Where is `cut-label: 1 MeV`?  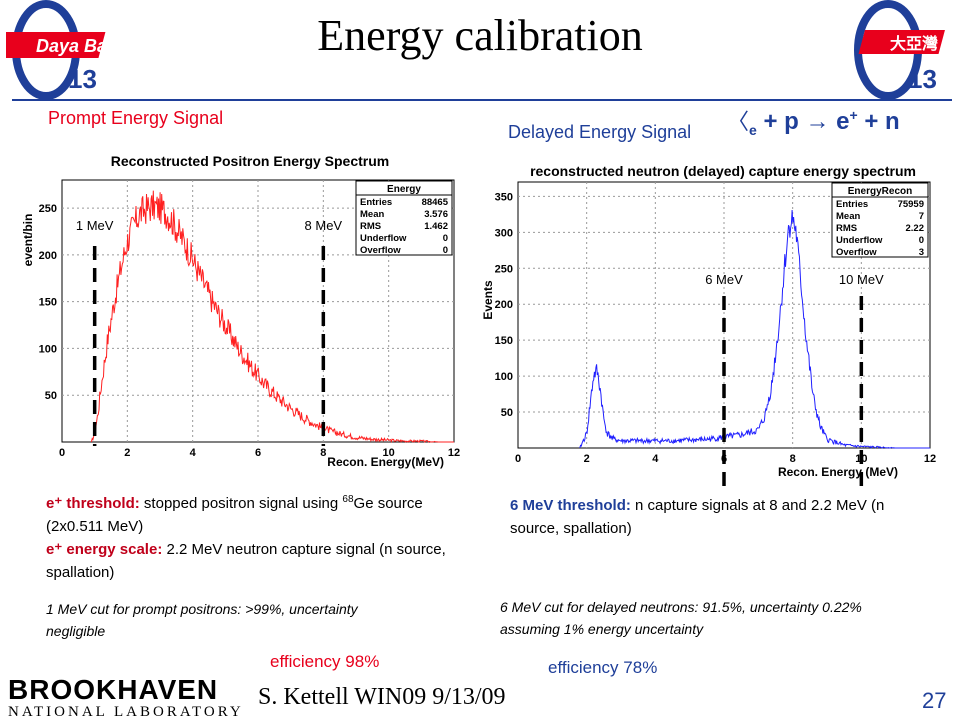
cut-label: 1 MeV is located at coordinates (95, 225).